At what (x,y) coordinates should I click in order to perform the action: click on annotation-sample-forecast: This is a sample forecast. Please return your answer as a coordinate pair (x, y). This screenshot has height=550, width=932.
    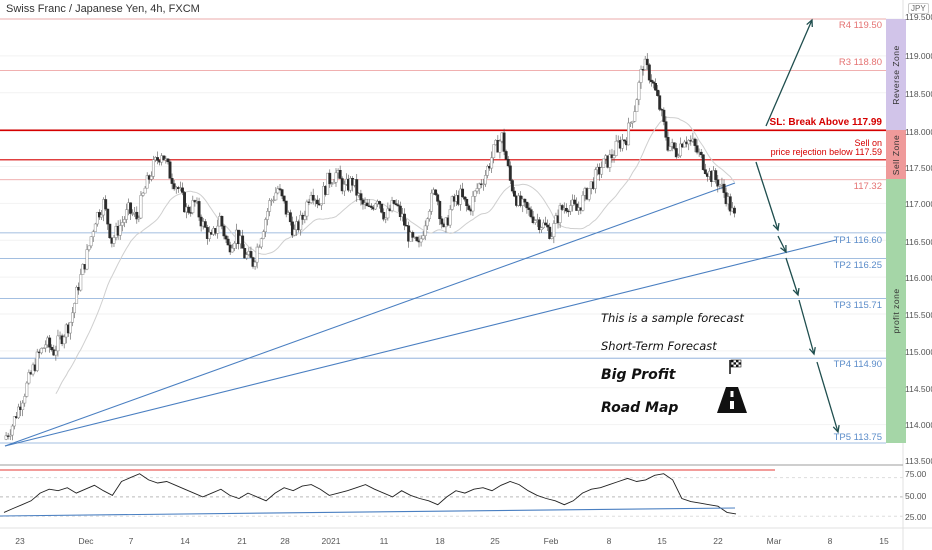
    Looking at the image, I should click on (672, 318).